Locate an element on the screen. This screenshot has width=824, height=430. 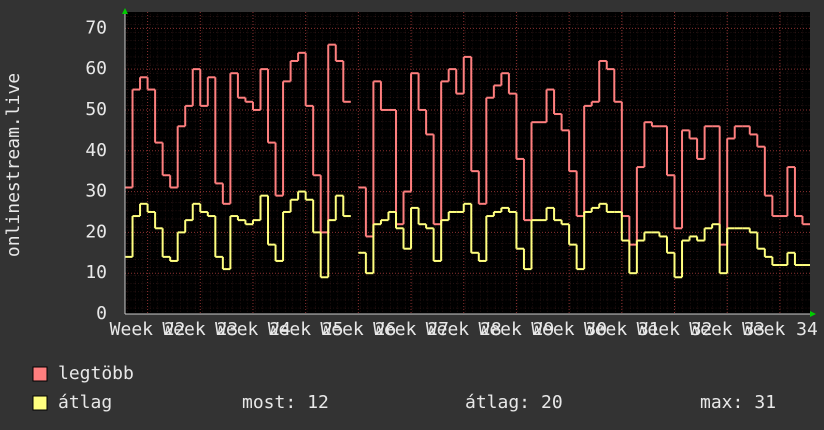
x-tick-label: Week 34 is located at coordinates (780, 329).